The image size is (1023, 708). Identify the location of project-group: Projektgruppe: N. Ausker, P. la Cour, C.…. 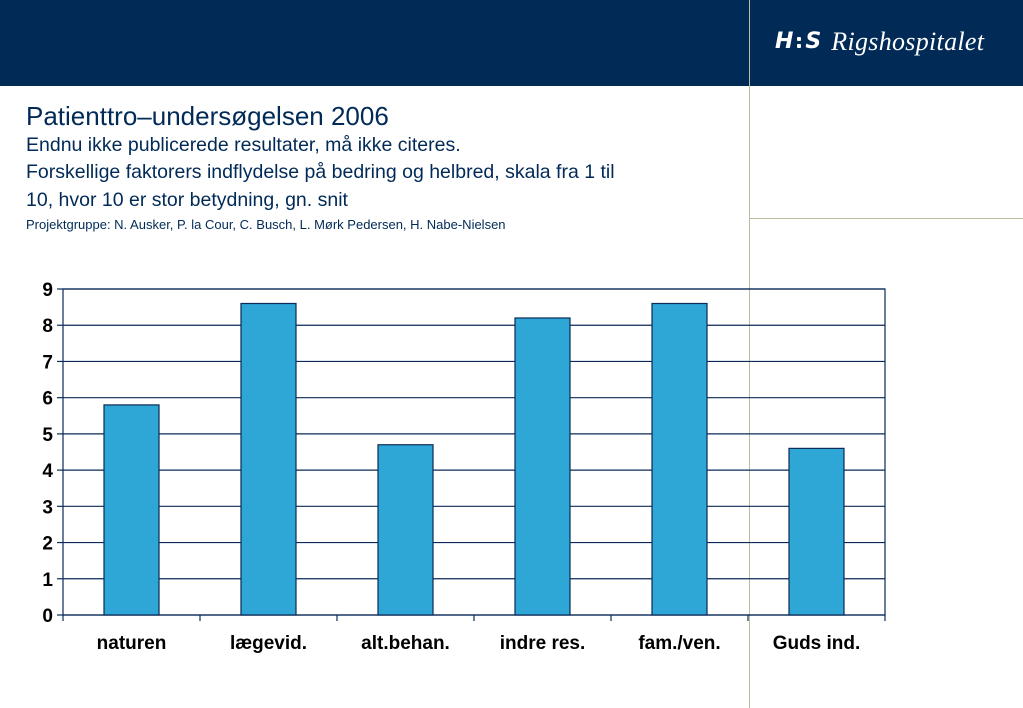
(266, 224).